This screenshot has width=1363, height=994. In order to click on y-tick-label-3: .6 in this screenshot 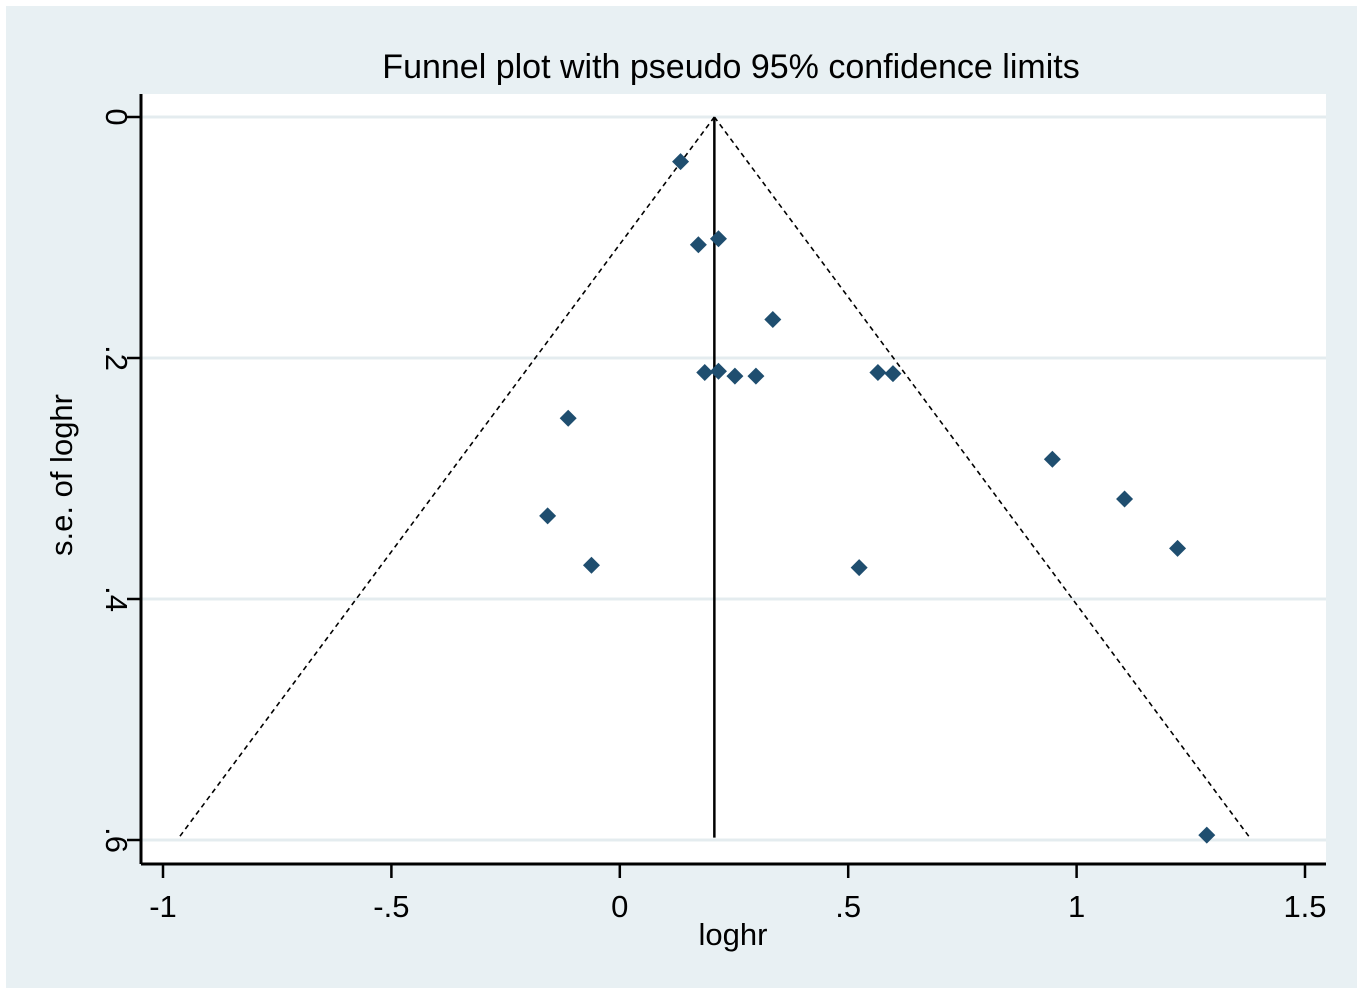, I will do `click(116, 840)`.